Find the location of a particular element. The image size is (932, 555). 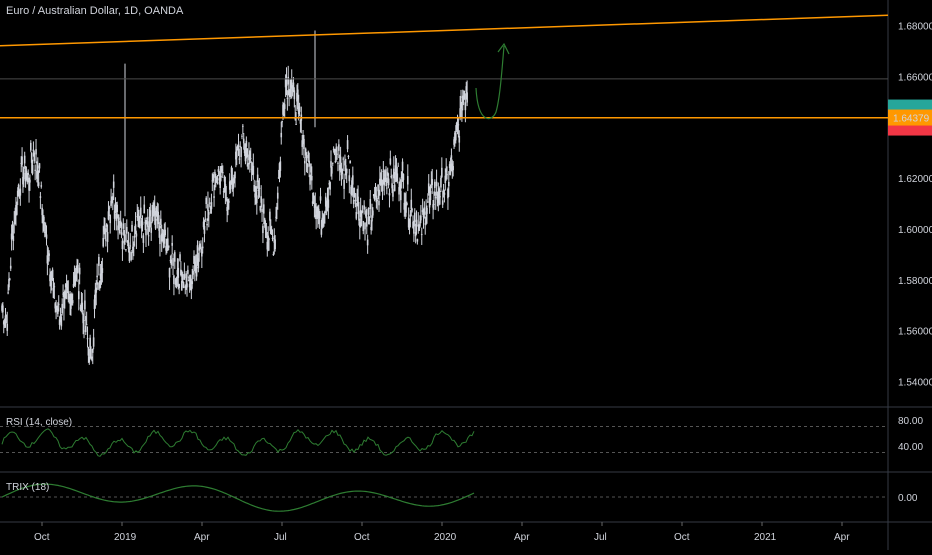

rsi-pane: 80.00 40.00 is located at coordinates (461, 436).